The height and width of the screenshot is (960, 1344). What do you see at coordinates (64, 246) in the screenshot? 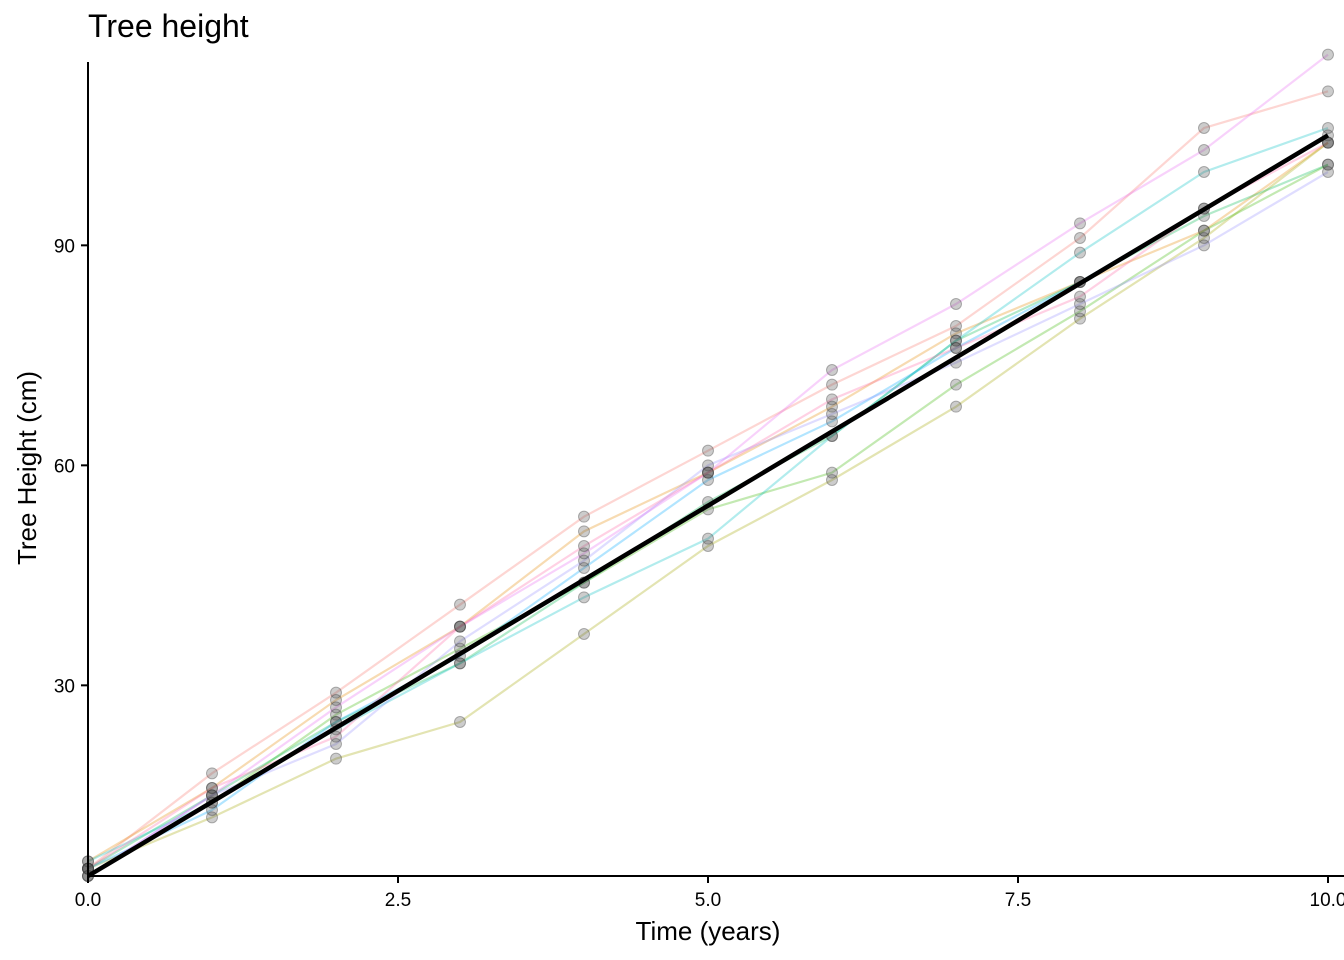
I see `y-tick-label: 90` at bounding box center [64, 246].